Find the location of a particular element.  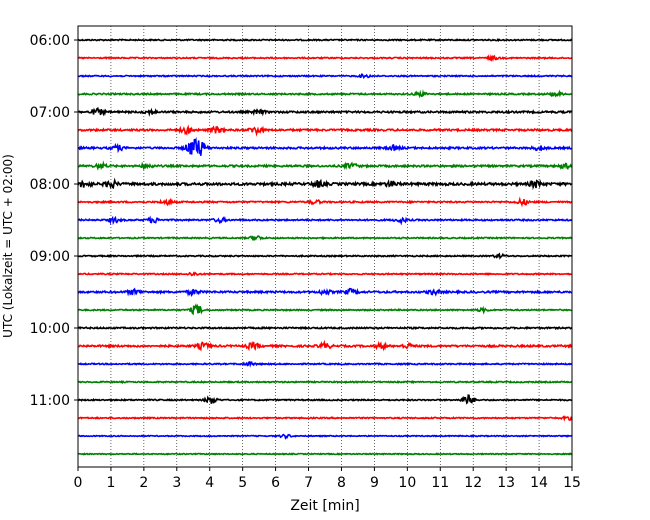

y-axis-label: UTC (Lokalzeit = UTC + 02:00) is located at coordinates (8, 246).